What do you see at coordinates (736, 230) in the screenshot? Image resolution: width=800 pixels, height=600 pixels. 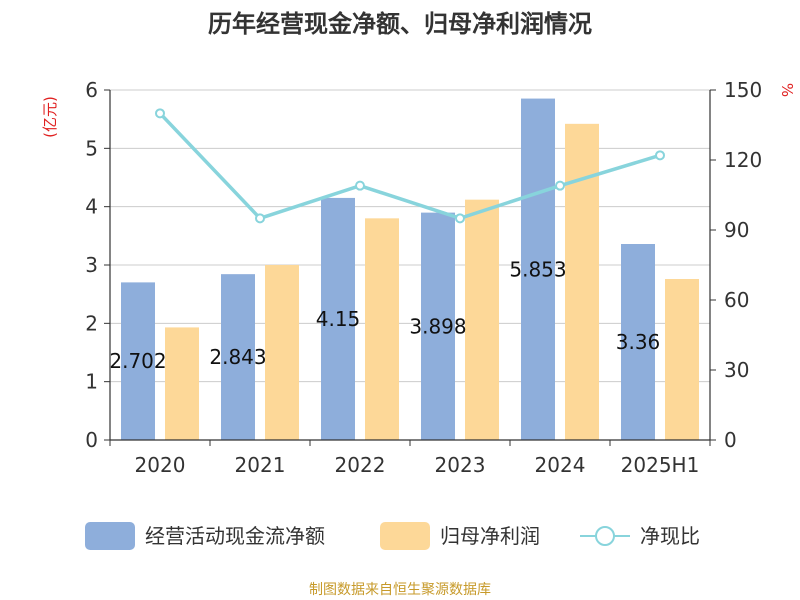 I see `right-axis-tick-label: 90` at bounding box center [736, 230].